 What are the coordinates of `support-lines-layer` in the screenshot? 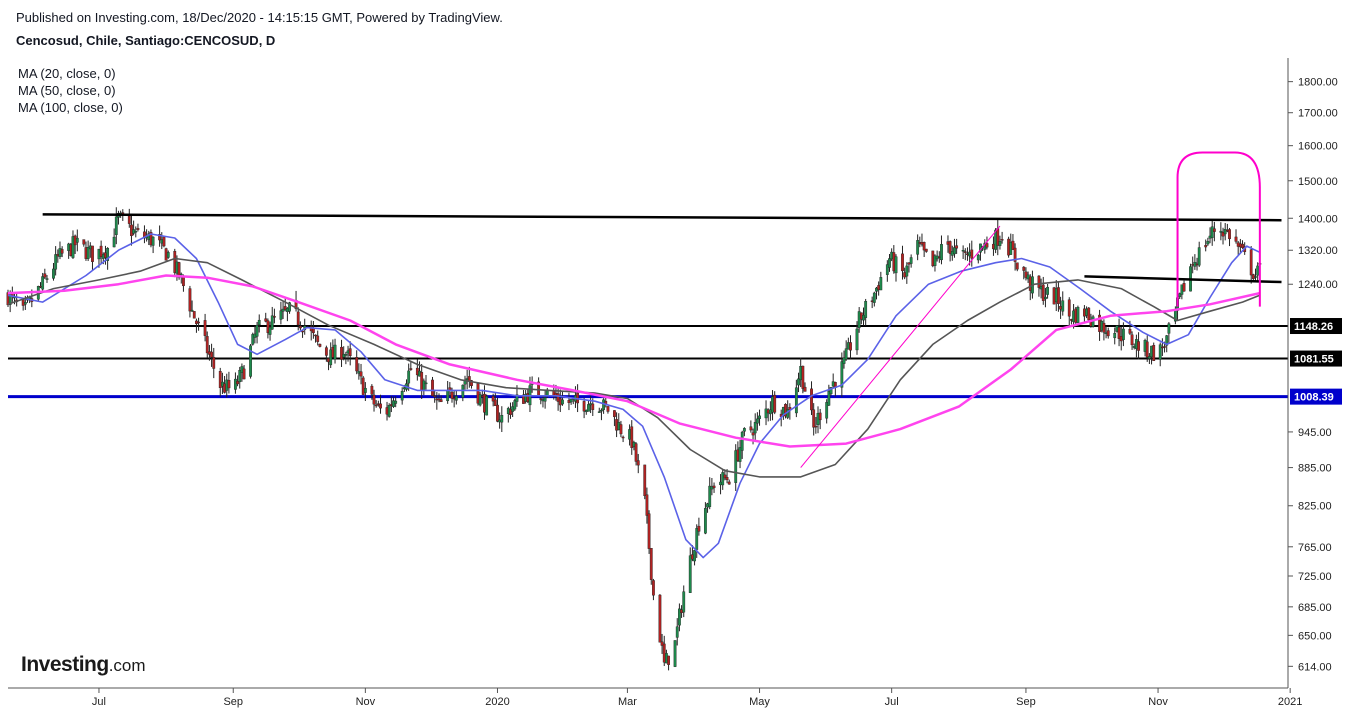 It's located at (648, 362).